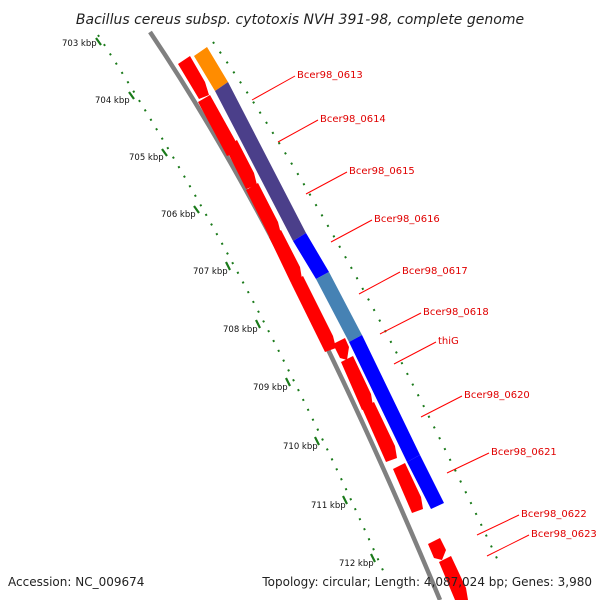  I want to click on kbp-tick-label: 711 kbp, so click(328, 506).